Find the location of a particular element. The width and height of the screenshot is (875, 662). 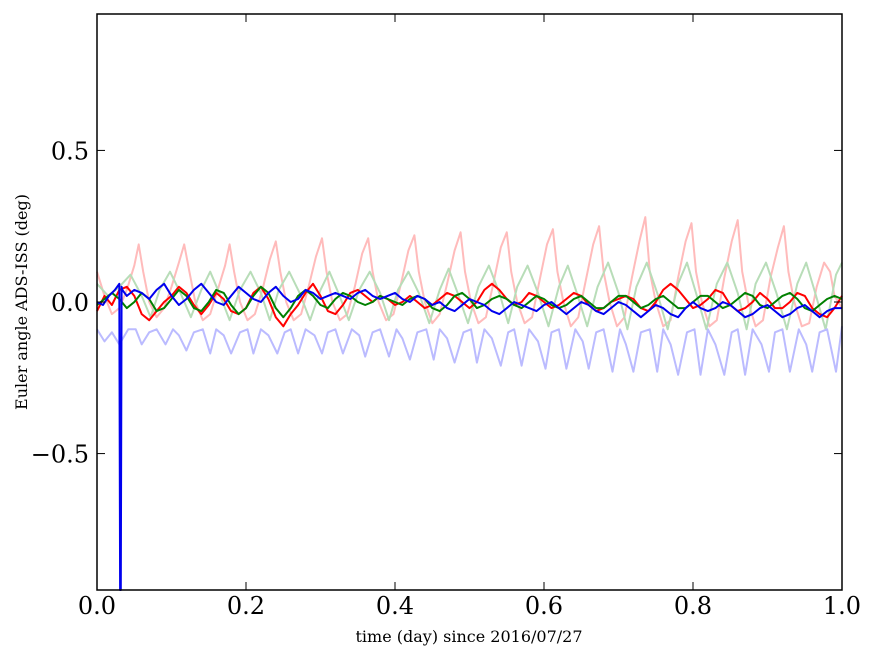

y-tick-label: −0.5 is located at coordinates (60, 455).